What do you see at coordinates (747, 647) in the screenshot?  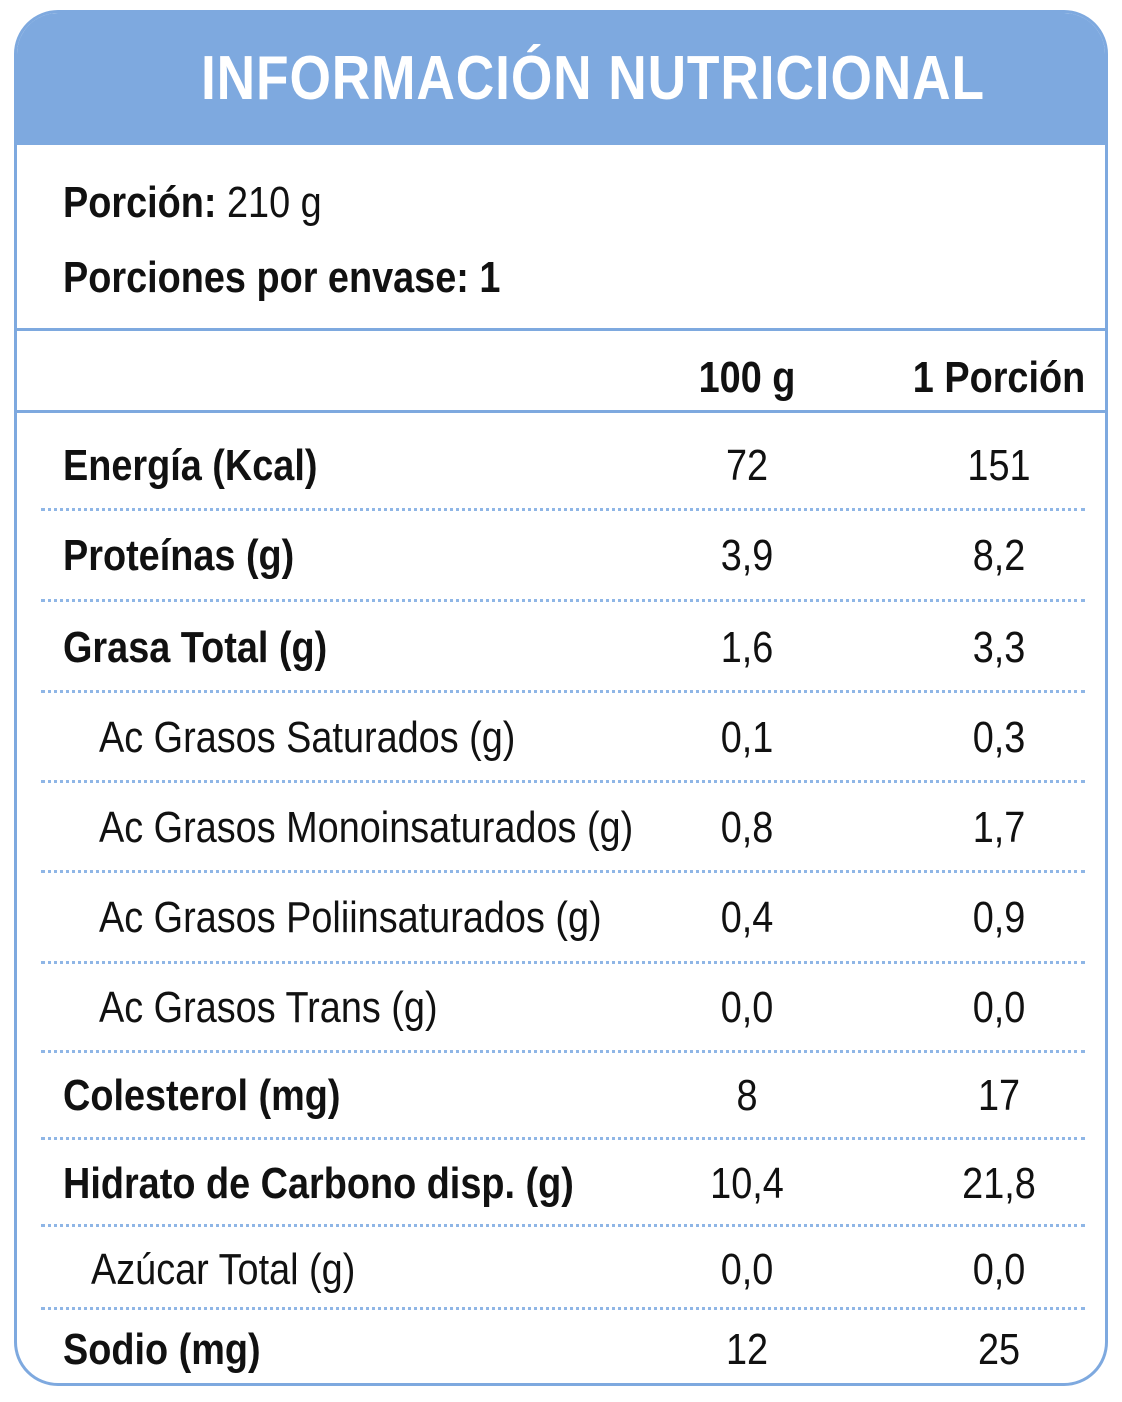 I see `value-per-100g: 1,6` at bounding box center [747, 647].